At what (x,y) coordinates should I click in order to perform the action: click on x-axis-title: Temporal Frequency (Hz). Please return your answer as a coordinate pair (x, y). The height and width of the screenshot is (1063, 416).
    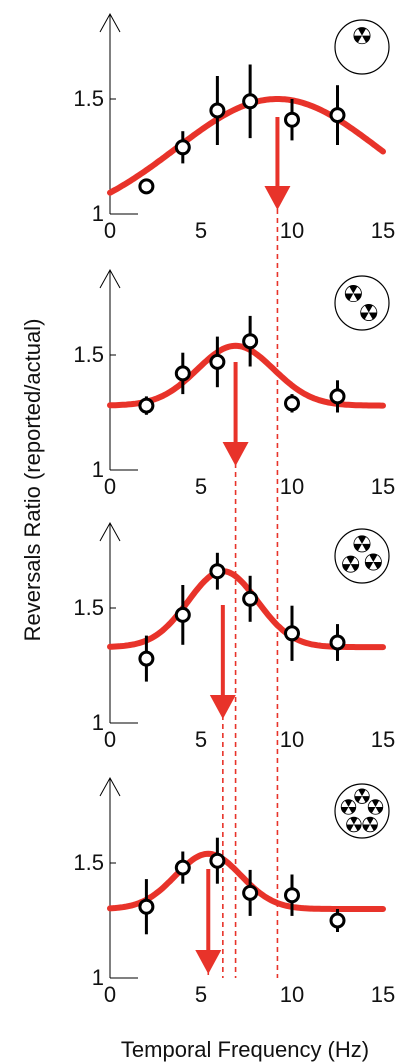
    Looking at the image, I should click on (245, 1049).